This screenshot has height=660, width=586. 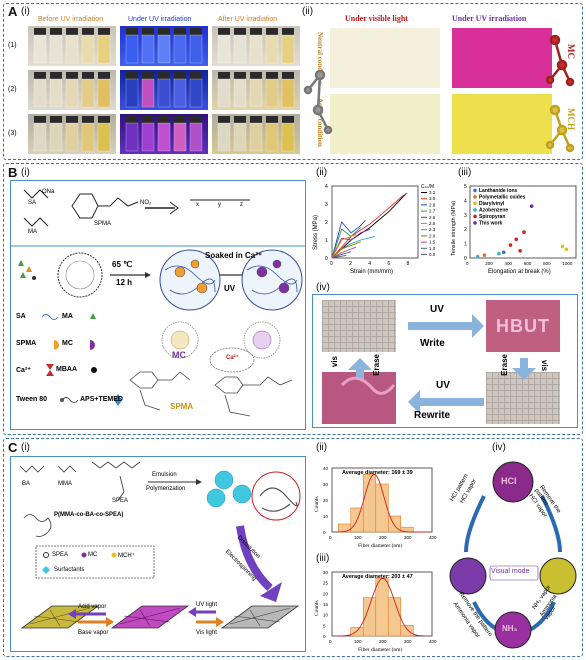 I want to click on label-acid-vapor: Acid vapor, so click(x=92, y=607).